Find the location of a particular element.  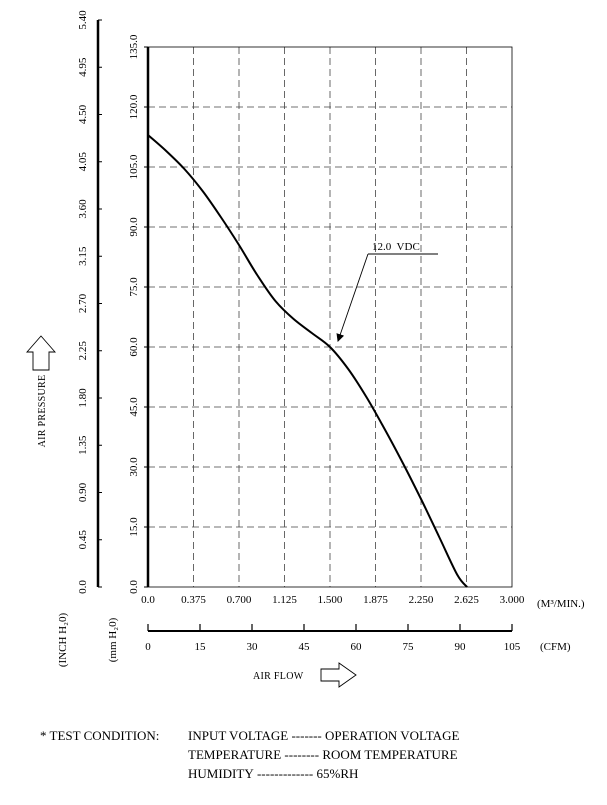

x-tick-label-m3: 1.125 is located at coordinates (284, 600).